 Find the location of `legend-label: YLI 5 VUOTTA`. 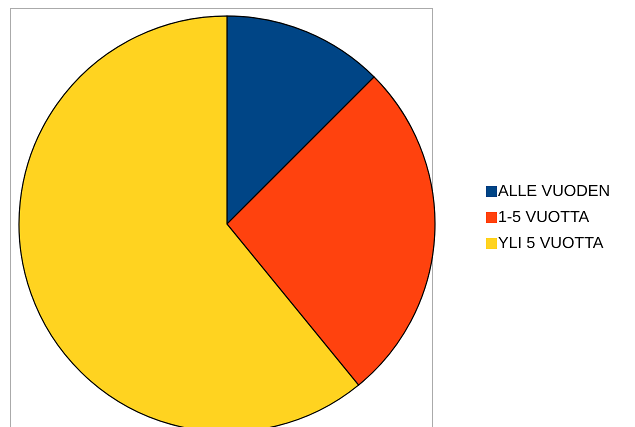

legend-label: YLI 5 VUOTTA is located at coordinates (551, 243).